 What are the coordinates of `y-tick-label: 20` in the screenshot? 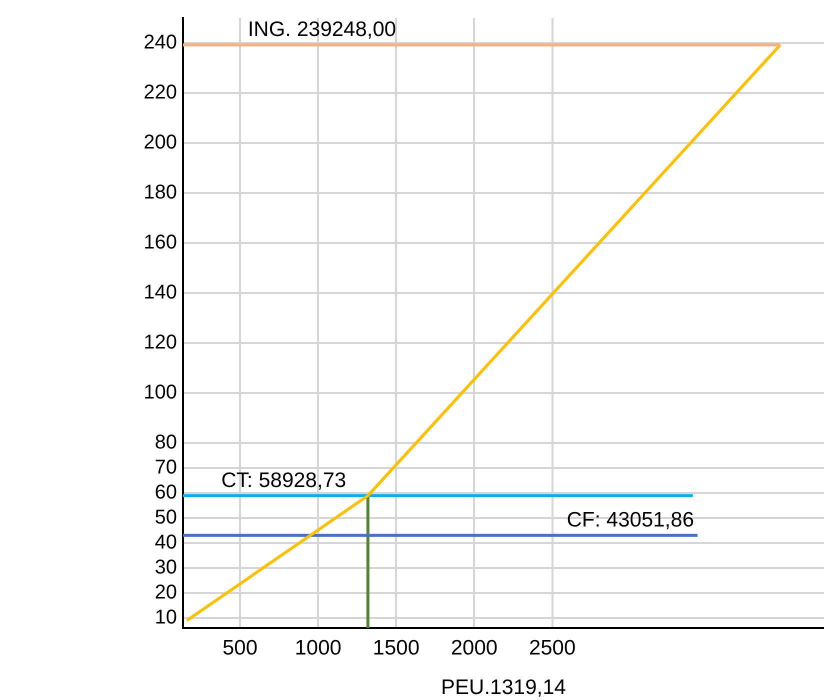 It's located at (165, 593).